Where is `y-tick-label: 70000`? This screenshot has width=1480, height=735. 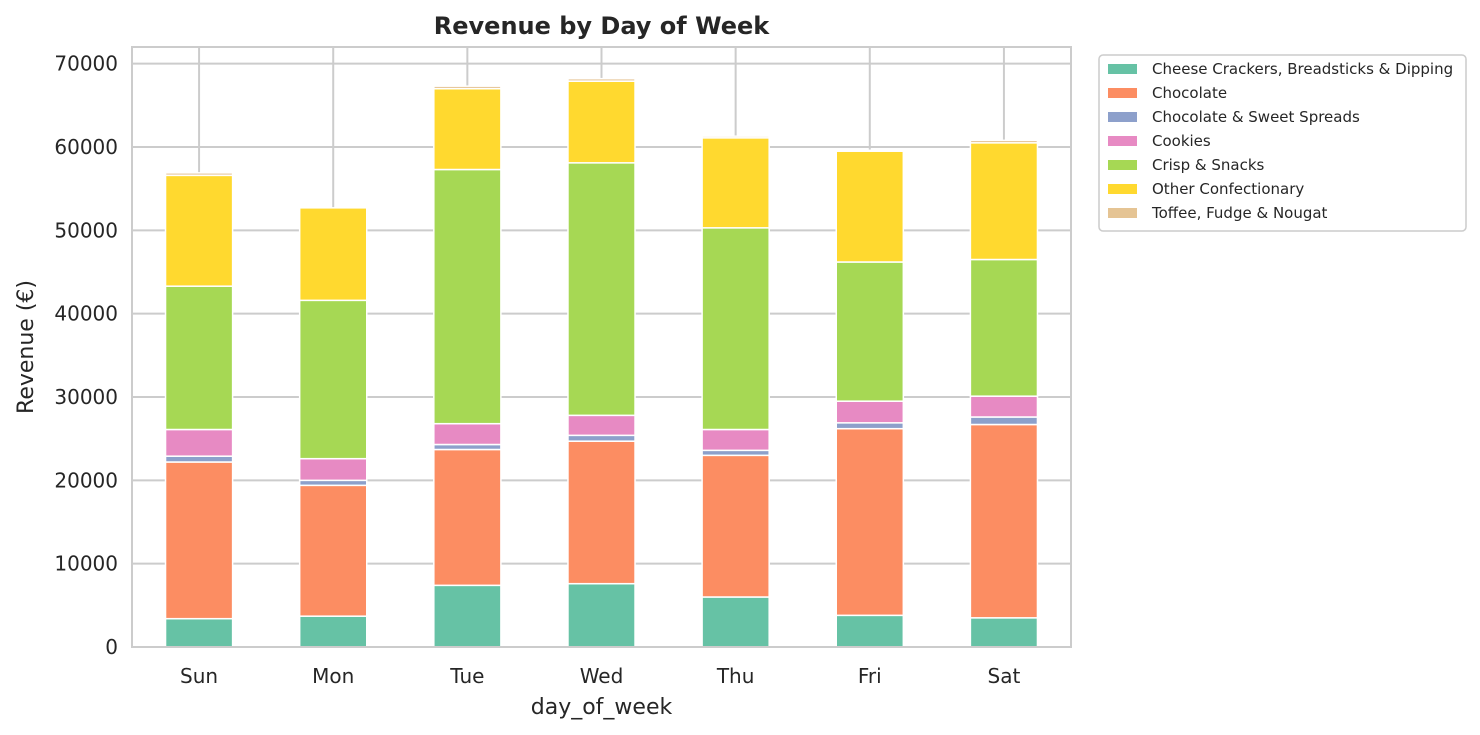 y-tick-label: 70000 is located at coordinates (86, 64).